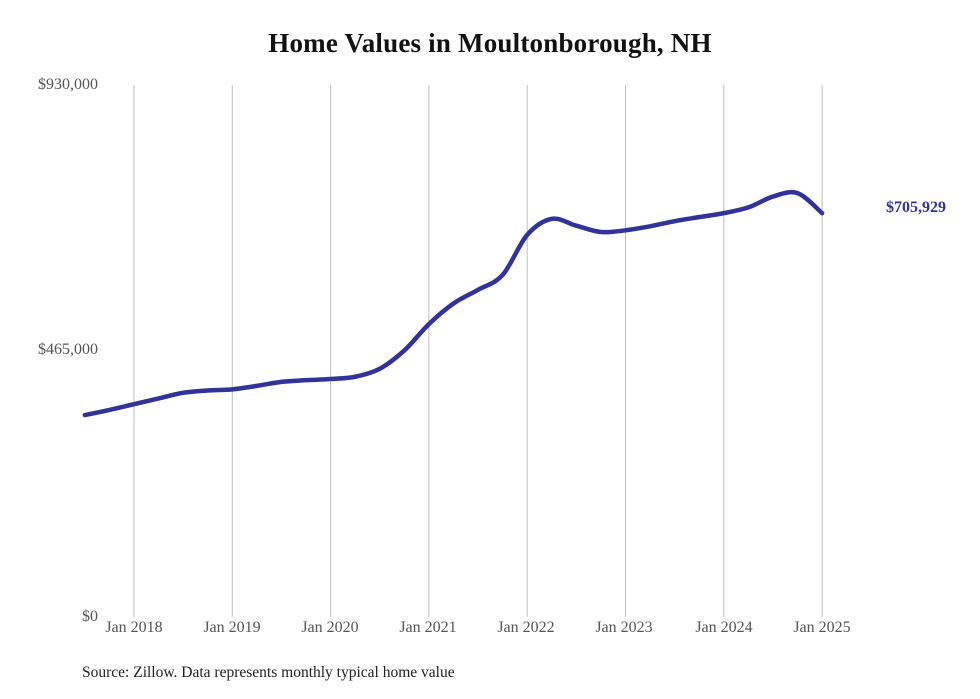 The image size is (980, 699). Describe the element at coordinates (68, 84) in the screenshot. I see `y-axis-tick-label-930000: $930,000` at that location.